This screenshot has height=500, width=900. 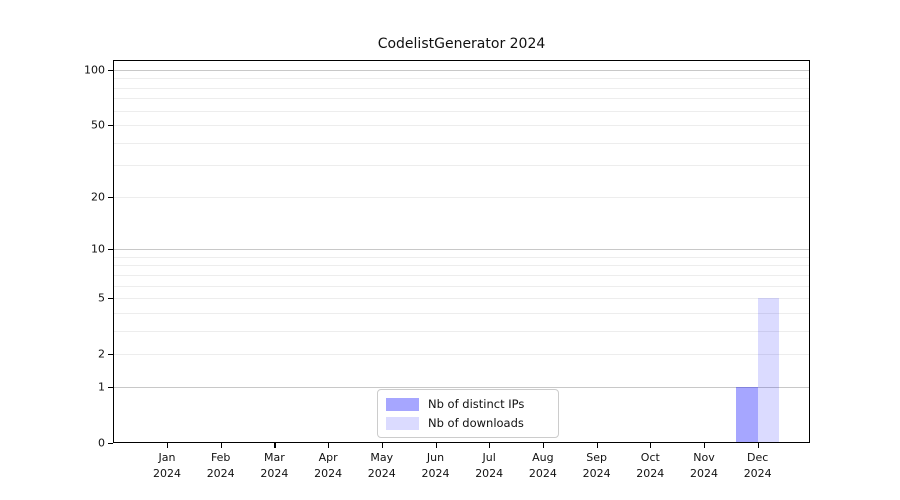 I want to click on x-tick-label: Jan 2024, so click(x=167, y=465).